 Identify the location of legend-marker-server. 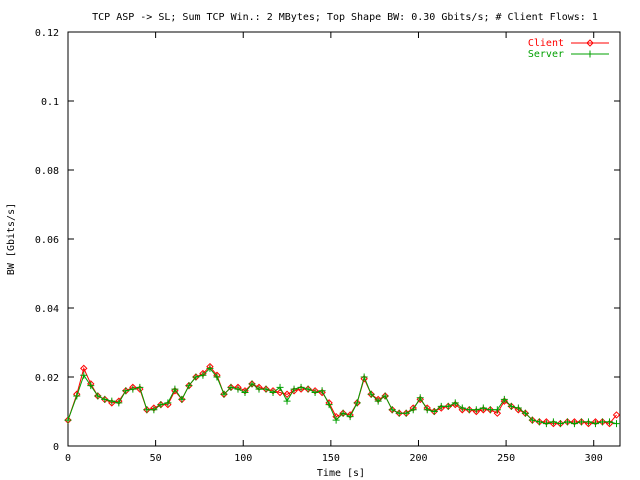
(590, 54).